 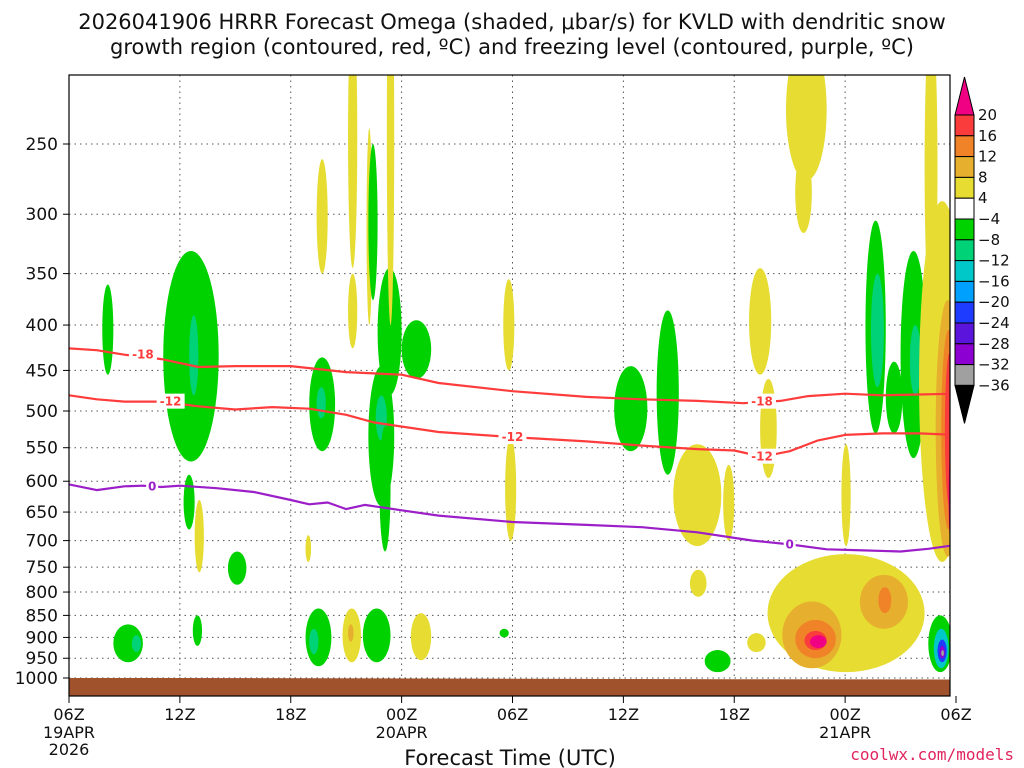 I want to click on ground-terrain, so click(x=509, y=687).